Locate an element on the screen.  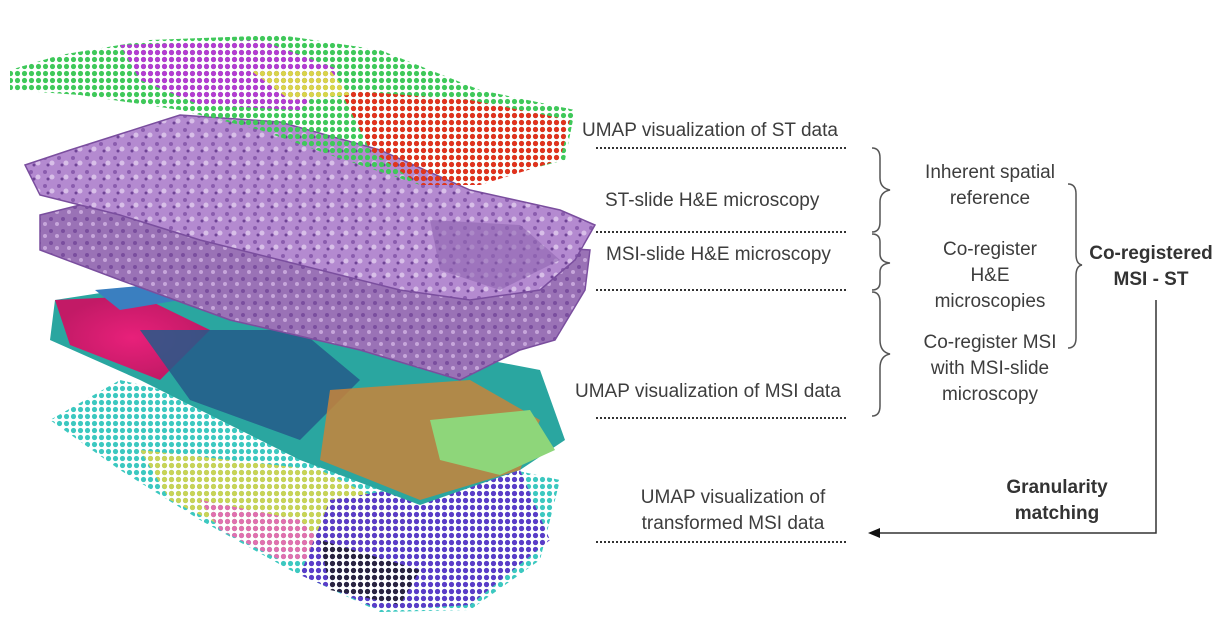
step-inherent-line1: Inherent spatial is located at coordinates (990, 172).